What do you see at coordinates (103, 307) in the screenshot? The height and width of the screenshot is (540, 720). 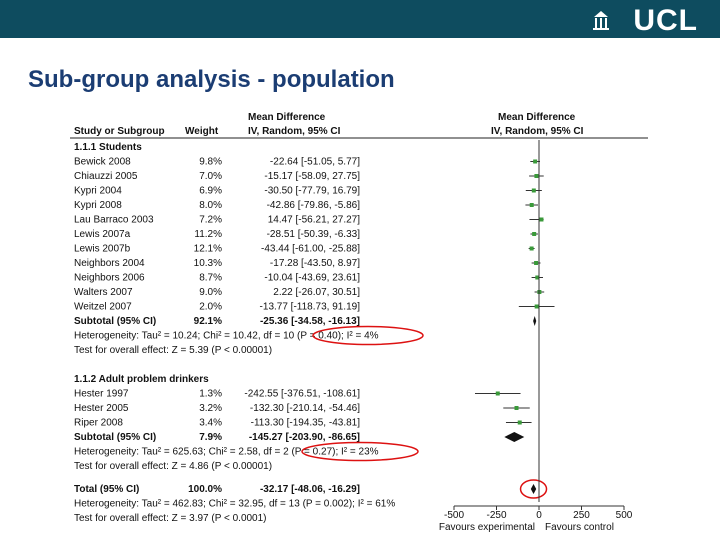 I see `study-name: Weitzel 2007` at bounding box center [103, 307].